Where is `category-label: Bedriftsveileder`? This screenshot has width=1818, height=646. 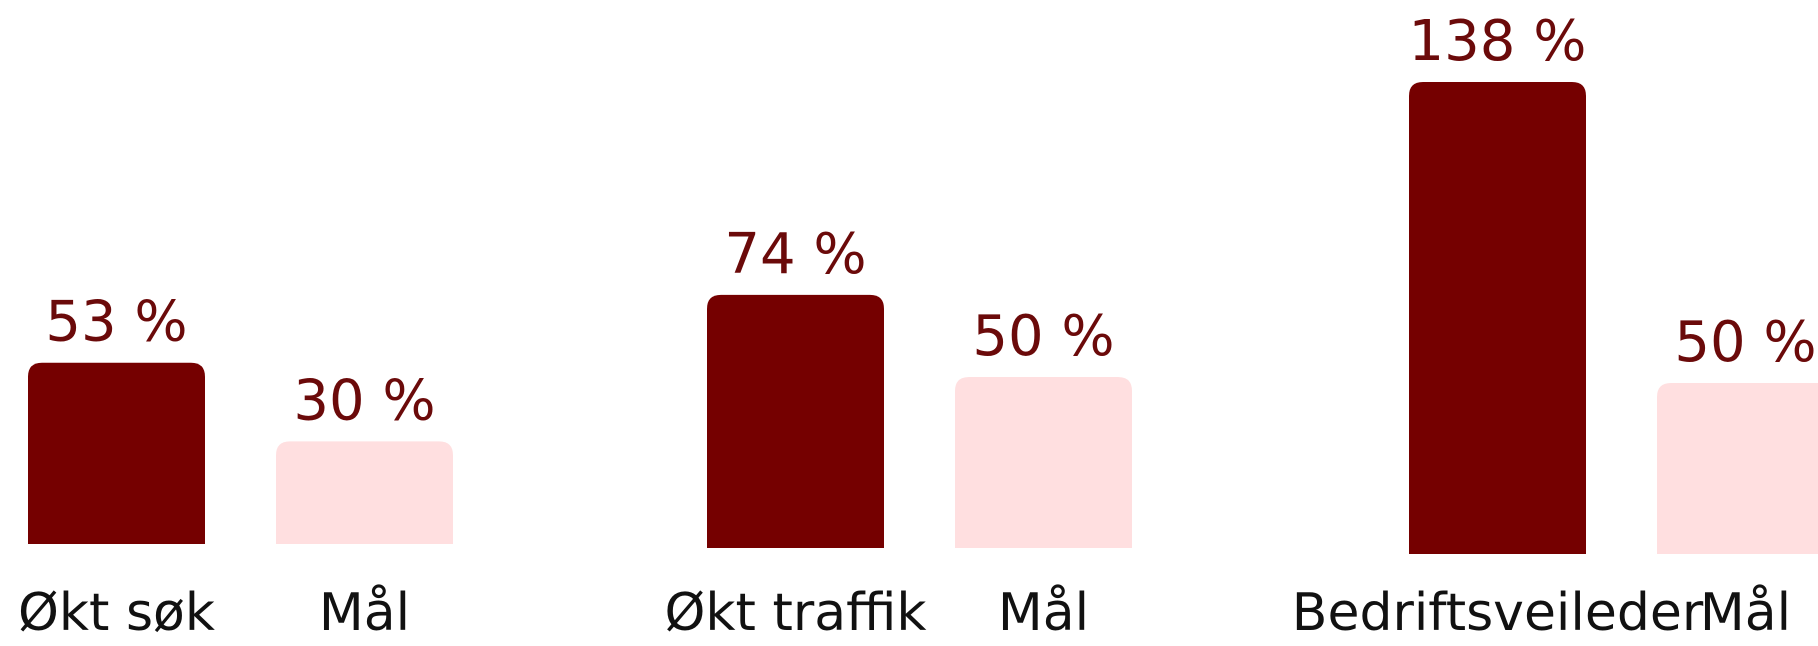
category-label: Bedriftsveileder is located at coordinates (1498, 613).